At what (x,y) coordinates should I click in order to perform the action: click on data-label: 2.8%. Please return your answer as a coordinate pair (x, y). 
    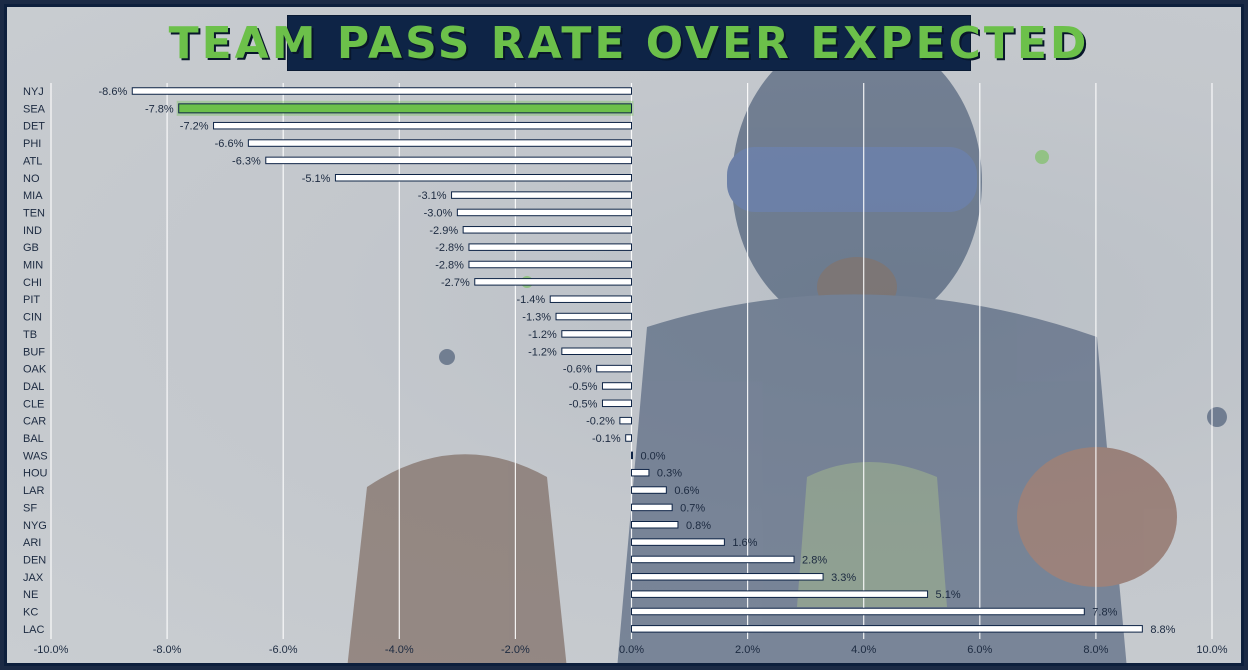
    Looking at the image, I should click on (814, 560).